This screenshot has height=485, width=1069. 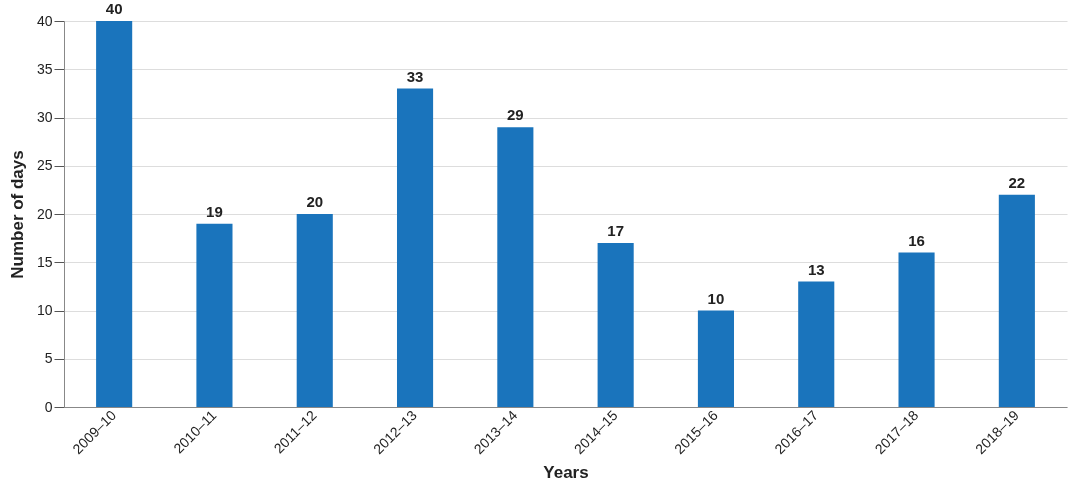 I want to click on data-label: 19, so click(x=214, y=211).